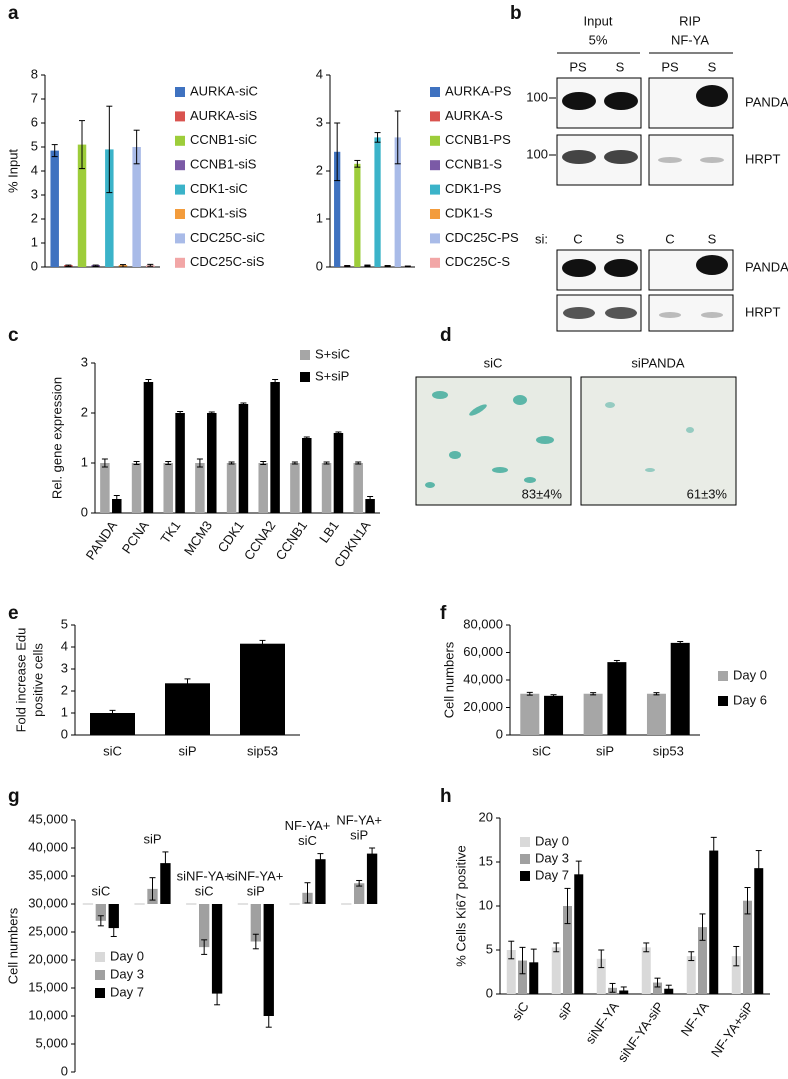  Describe the element at coordinates (34, 169) in the screenshot. I see `y-tick-label: 4` at that location.